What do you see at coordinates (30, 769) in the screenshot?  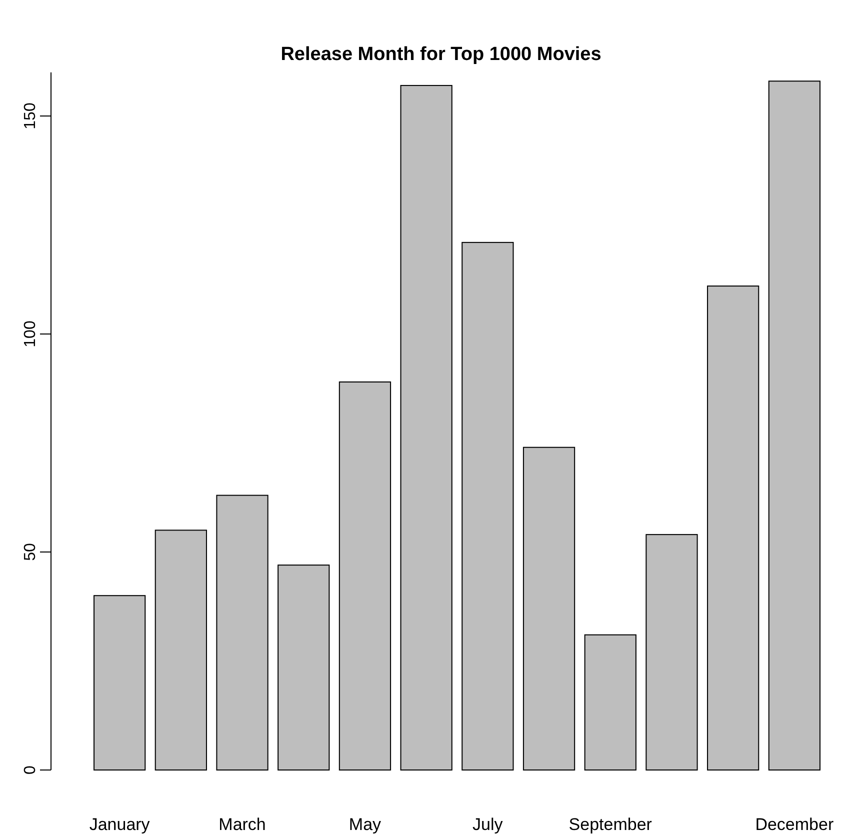 I see `y-tick-label: 0` at bounding box center [30, 769].